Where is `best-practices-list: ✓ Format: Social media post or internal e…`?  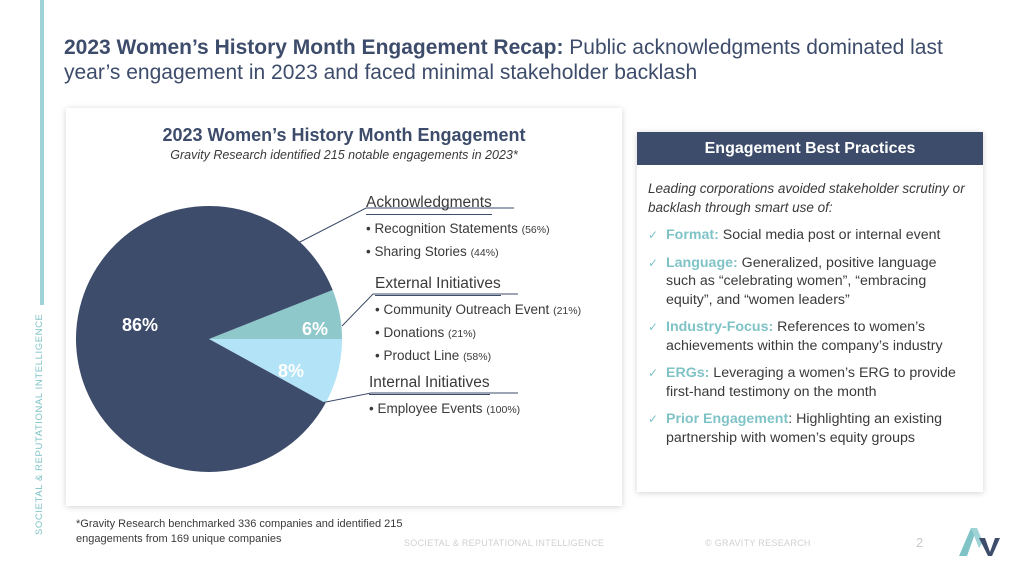
best-practices-list: ✓ Format: Social media post or internal e… is located at coordinates (810, 336).